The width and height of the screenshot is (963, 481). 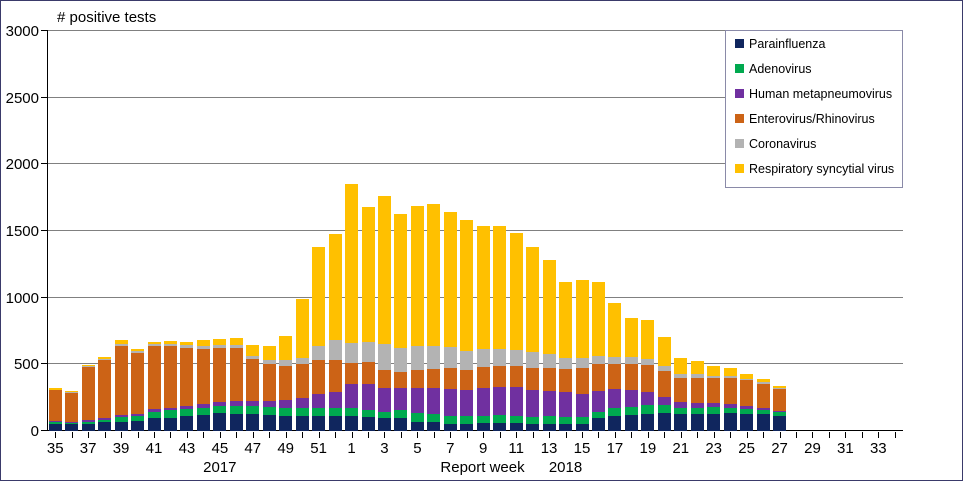 What do you see at coordinates (780, 68) in the screenshot?
I see `legend-label: Adenovirus` at bounding box center [780, 68].